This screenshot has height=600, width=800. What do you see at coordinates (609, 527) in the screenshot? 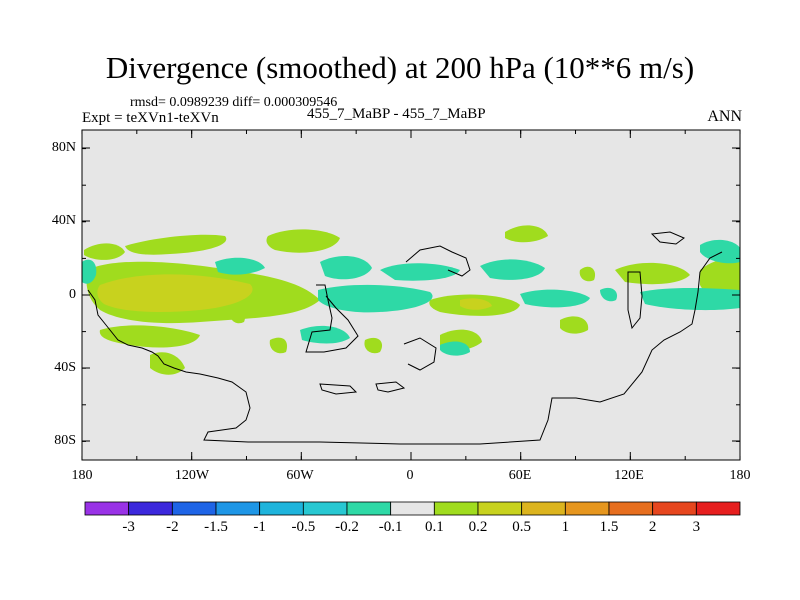
I see `colorbar-label: 1.5` at bounding box center [609, 527].